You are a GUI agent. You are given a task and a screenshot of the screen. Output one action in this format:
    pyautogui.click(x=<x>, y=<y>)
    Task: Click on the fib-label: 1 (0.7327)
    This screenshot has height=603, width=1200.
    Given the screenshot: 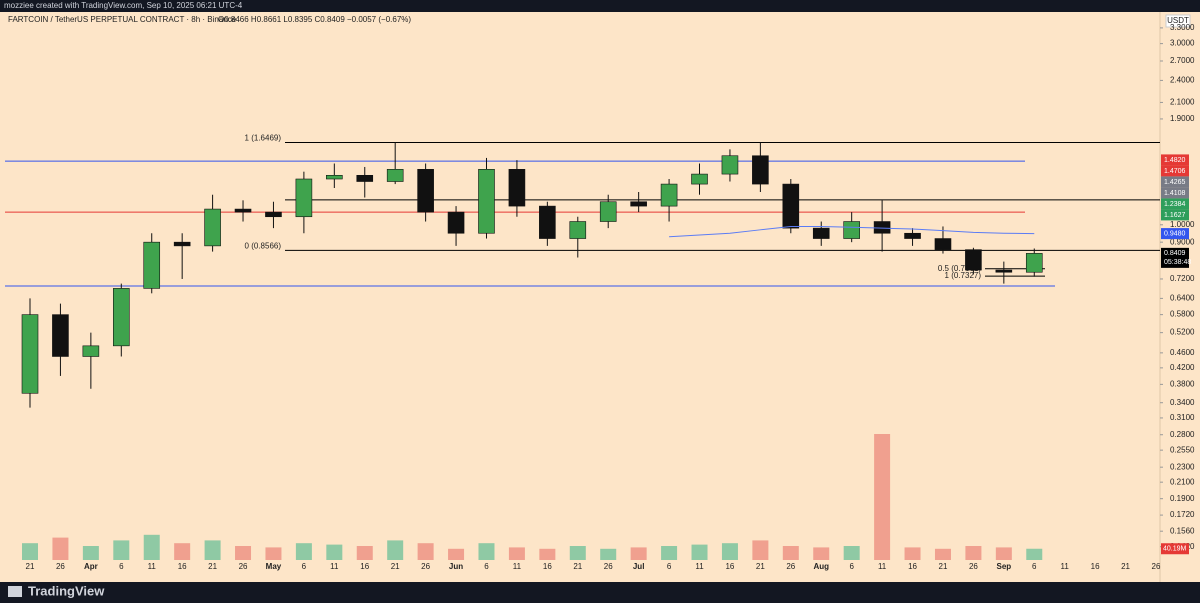 What is the action you would take?
    pyautogui.click(x=963, y=275)
    